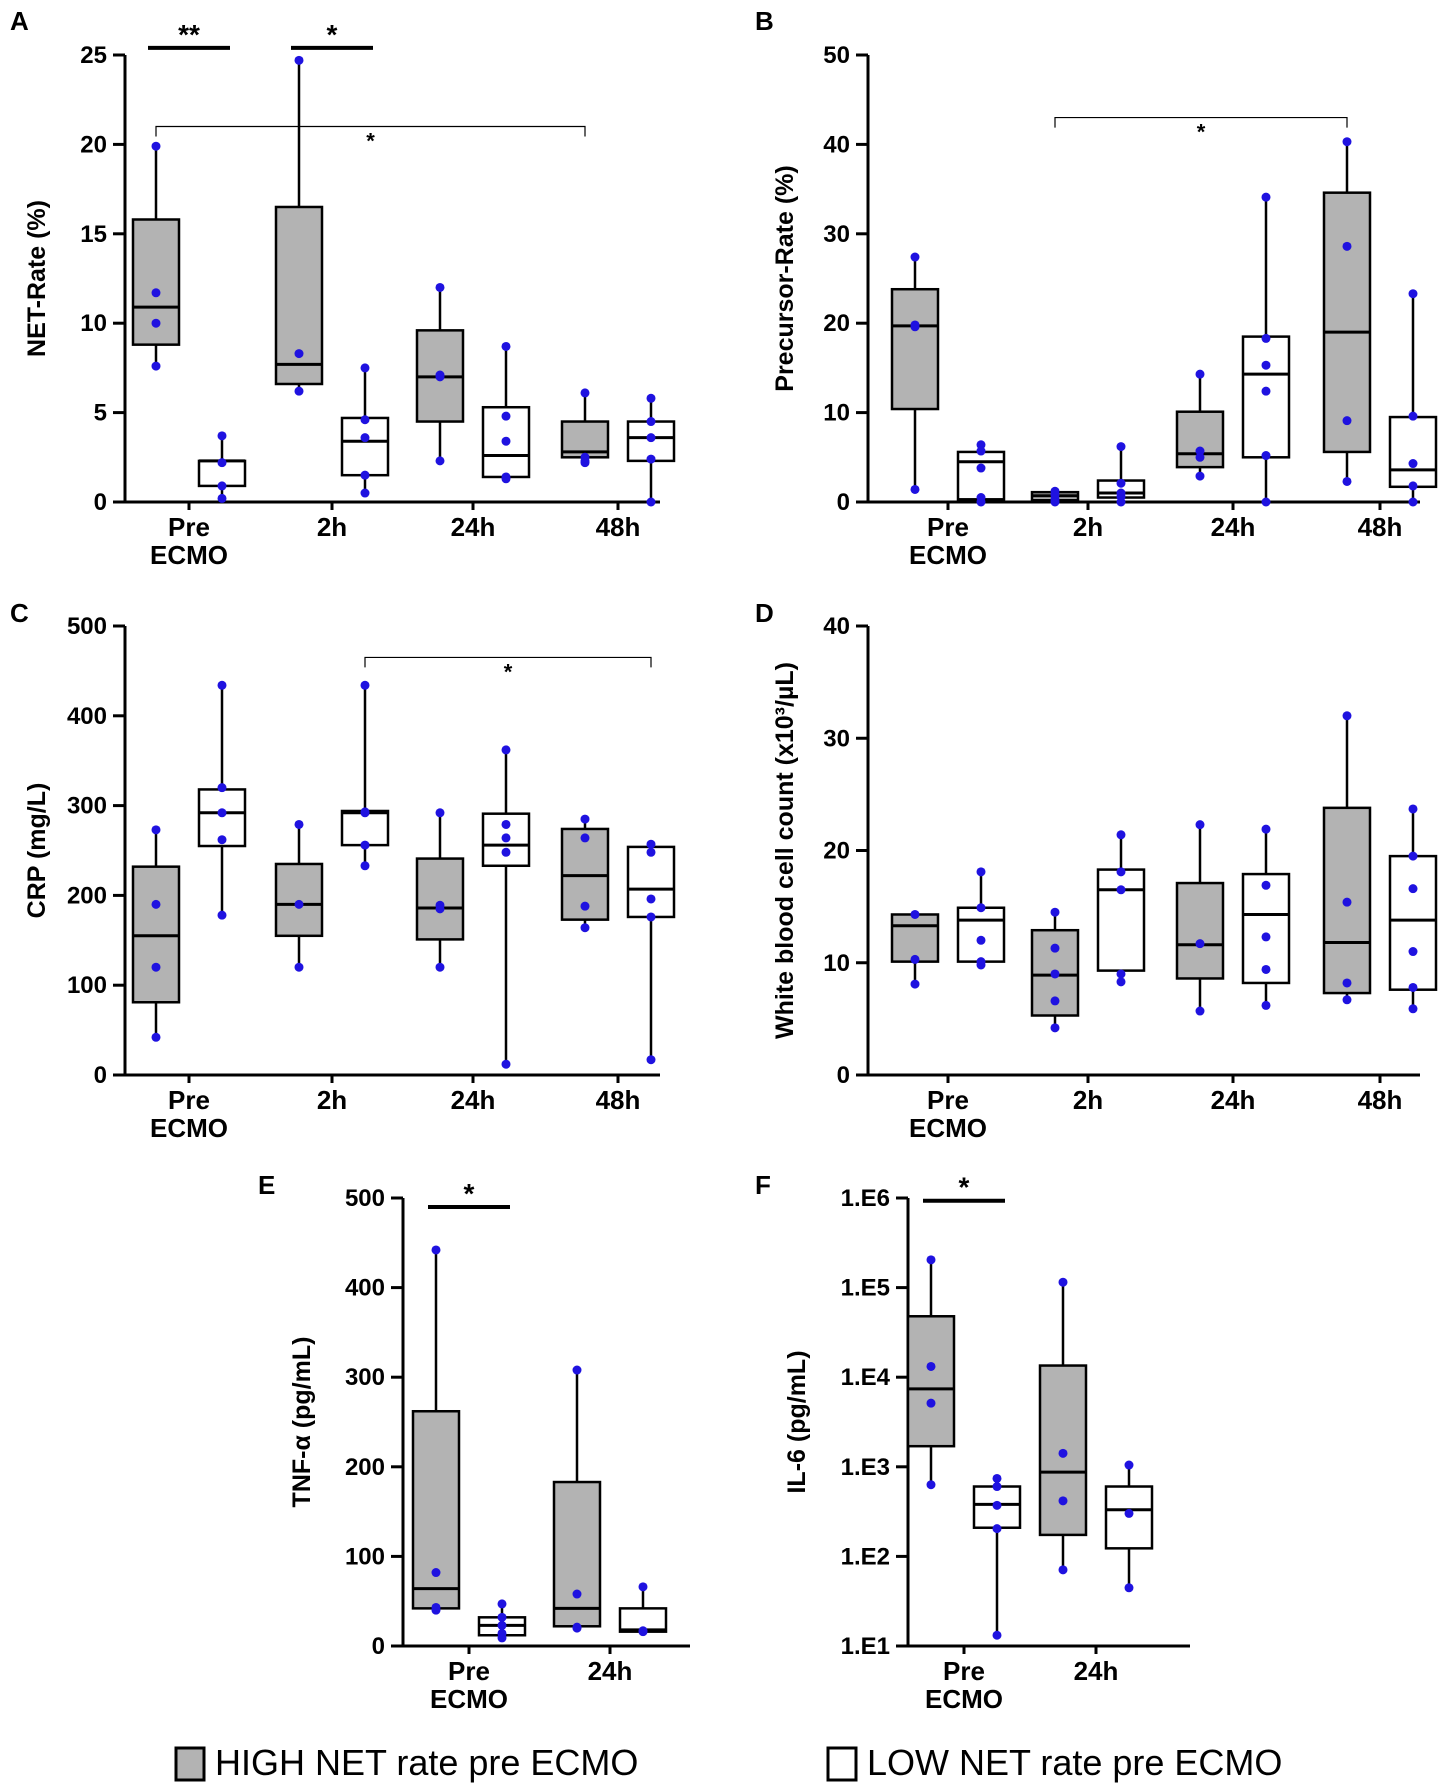  What do you see at coordinates (1096, 1671) in the screenshot?
I see `x-category-label: 24h` at bounding box center [1096, 1671].